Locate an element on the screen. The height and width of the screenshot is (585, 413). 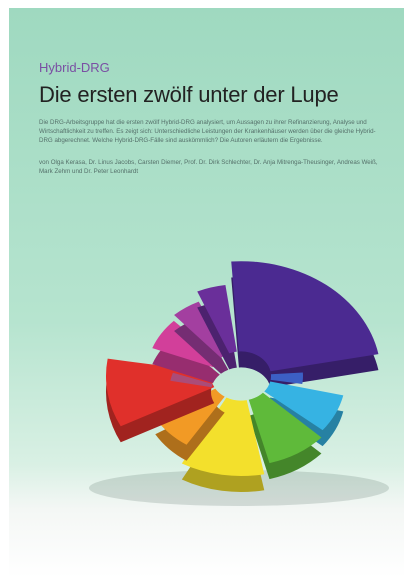
kicker: Hybrid-DRG is located at coordinates (74, 67).